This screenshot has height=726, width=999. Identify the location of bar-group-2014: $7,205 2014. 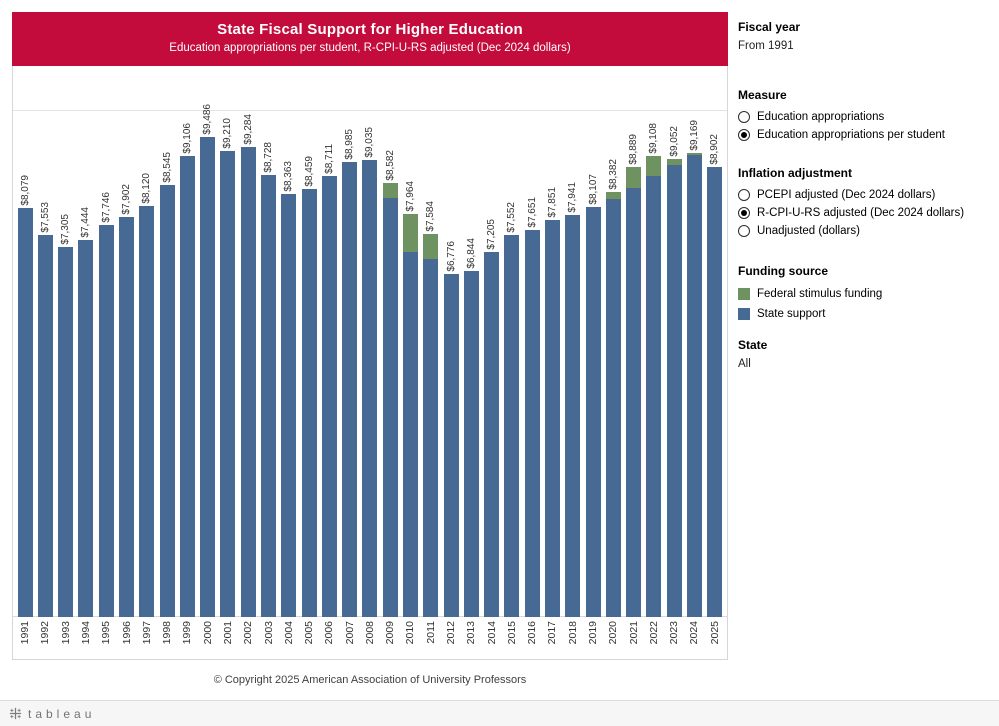
(491, 362).